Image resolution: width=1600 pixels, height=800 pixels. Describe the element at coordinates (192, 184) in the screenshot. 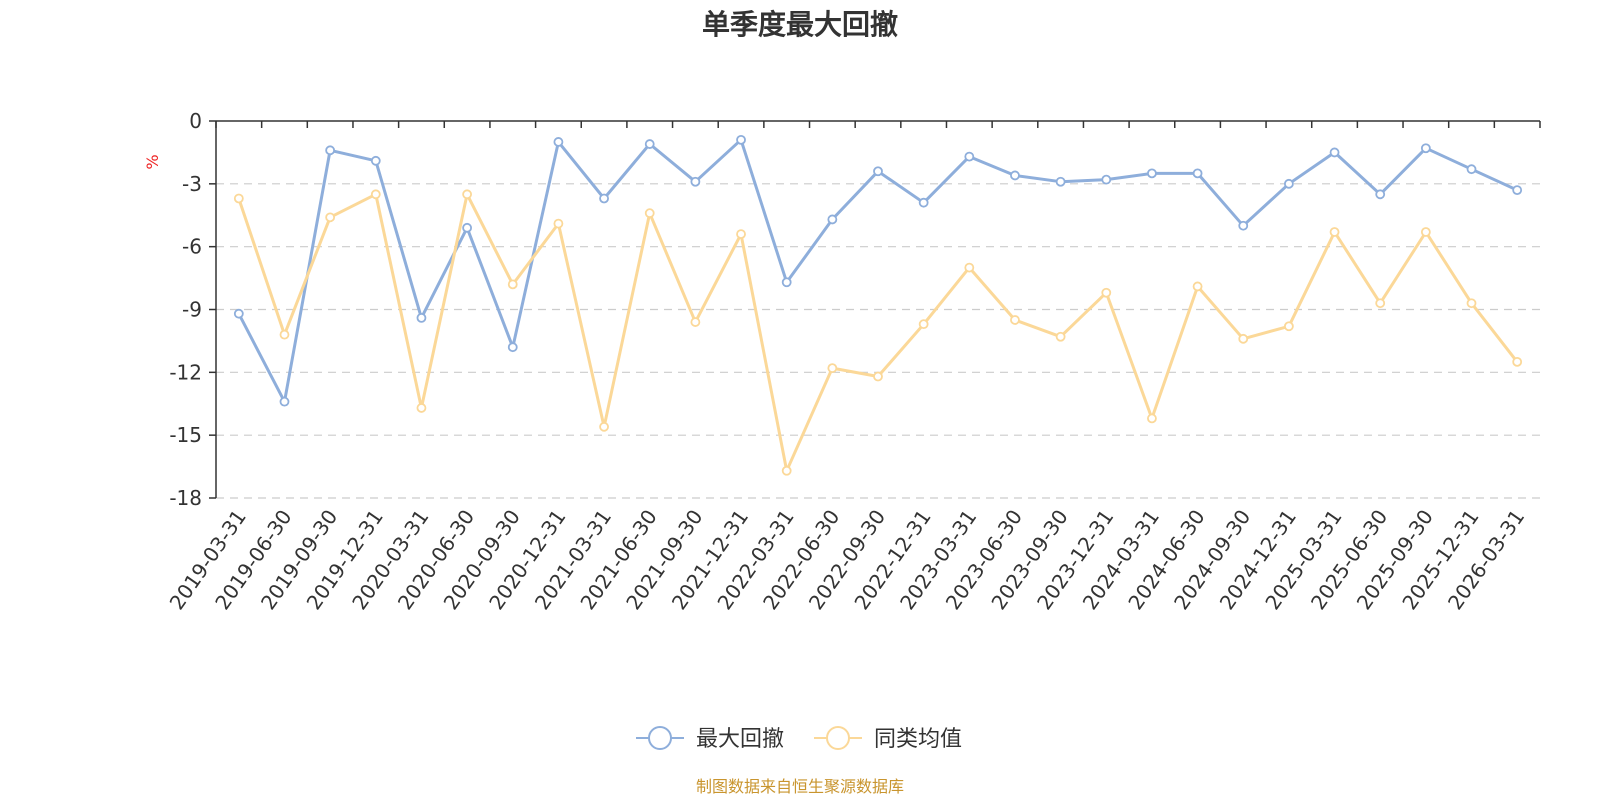

I see `y-tick-label: -3` at that location.